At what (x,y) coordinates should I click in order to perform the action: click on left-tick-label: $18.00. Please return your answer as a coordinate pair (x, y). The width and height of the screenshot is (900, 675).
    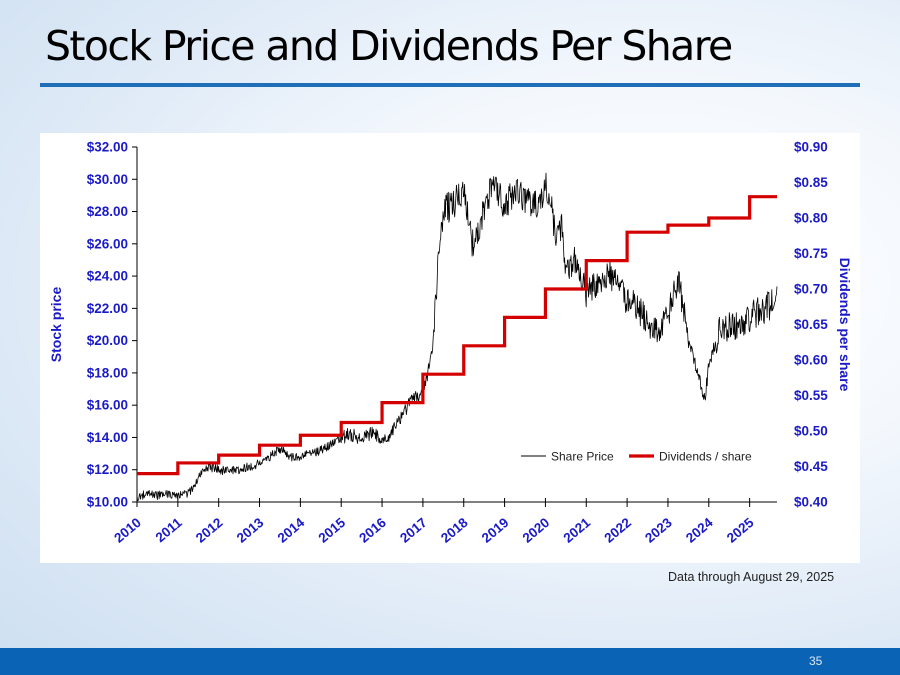
    Looking at the image, I should click on (107, 372).